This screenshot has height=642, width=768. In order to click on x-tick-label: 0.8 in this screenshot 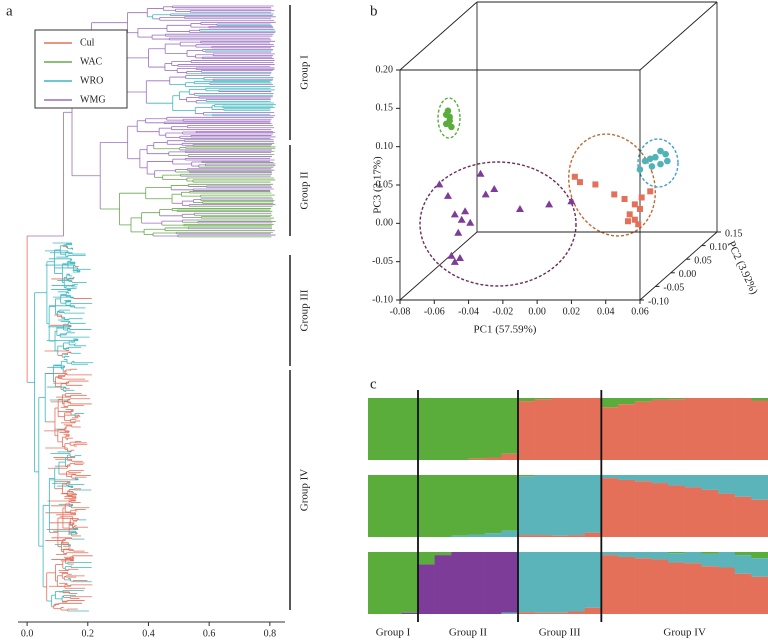, I will do `click(270, 633)`.